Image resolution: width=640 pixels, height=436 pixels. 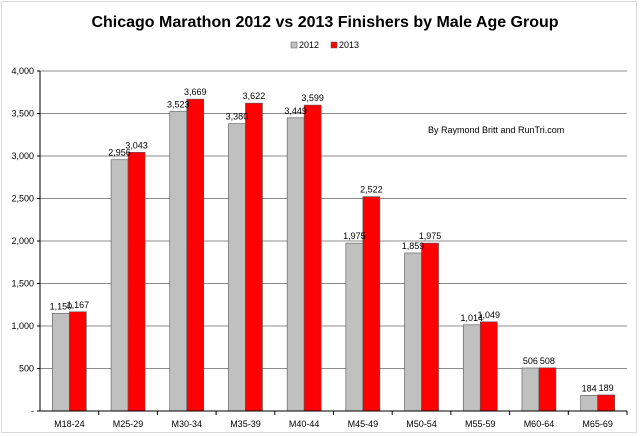 What do you see at coordinates (119, 153) in the screenshot?
I see `data-label-2012-M25-29: 2,956` at bounding box center [119, 153].